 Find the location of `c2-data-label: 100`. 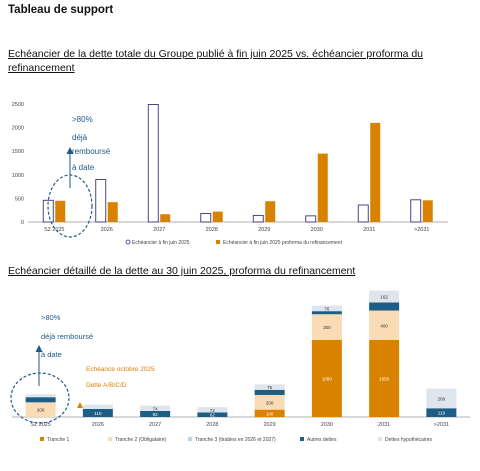

c2-data-label: 100 is located at coordinates (270, 413).